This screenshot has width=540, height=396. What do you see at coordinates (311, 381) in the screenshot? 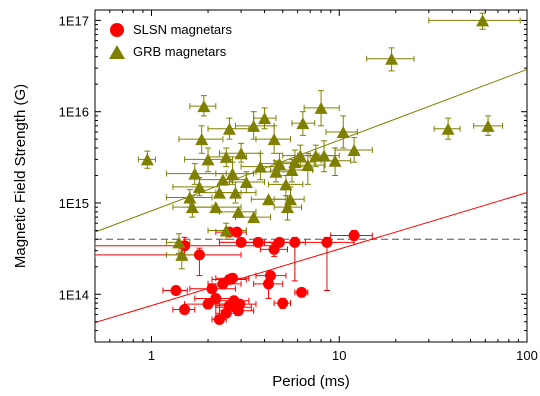
I see `x-axis-label: Period (ms)` at bounding box center [311, 381].